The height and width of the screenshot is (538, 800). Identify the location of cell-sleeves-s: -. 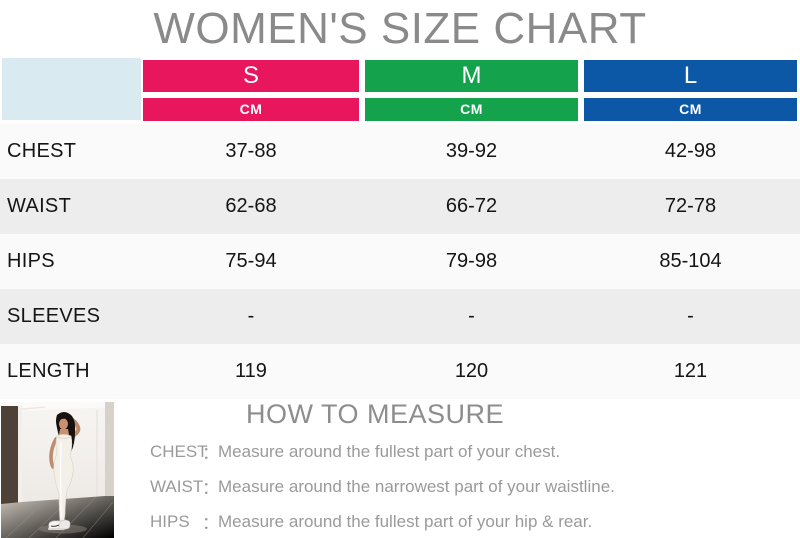
(251, 316).